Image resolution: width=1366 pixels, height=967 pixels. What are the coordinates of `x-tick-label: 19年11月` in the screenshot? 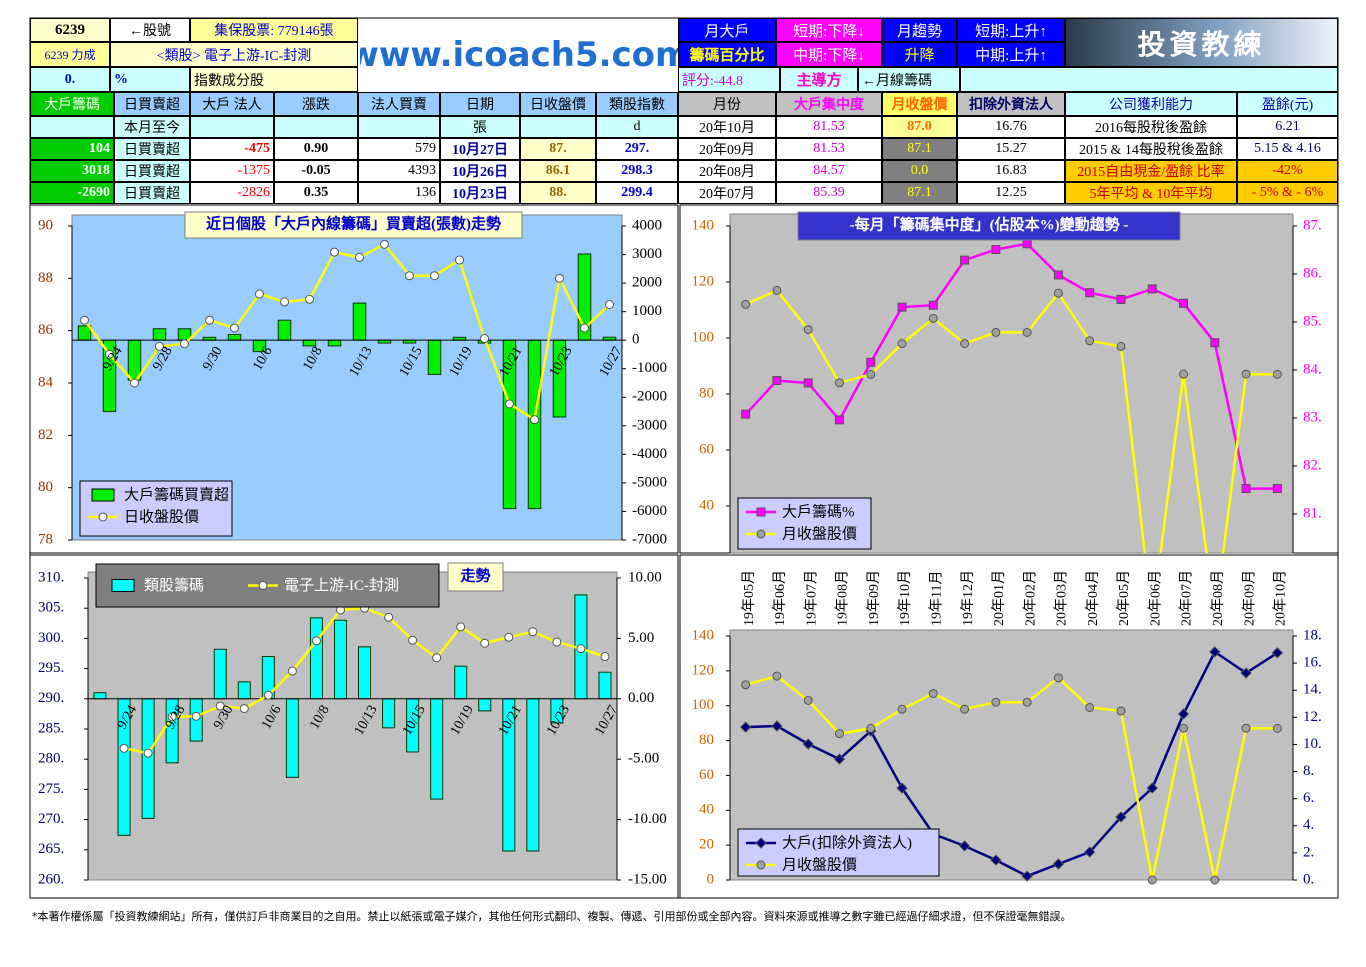 It's located at (937, 598).